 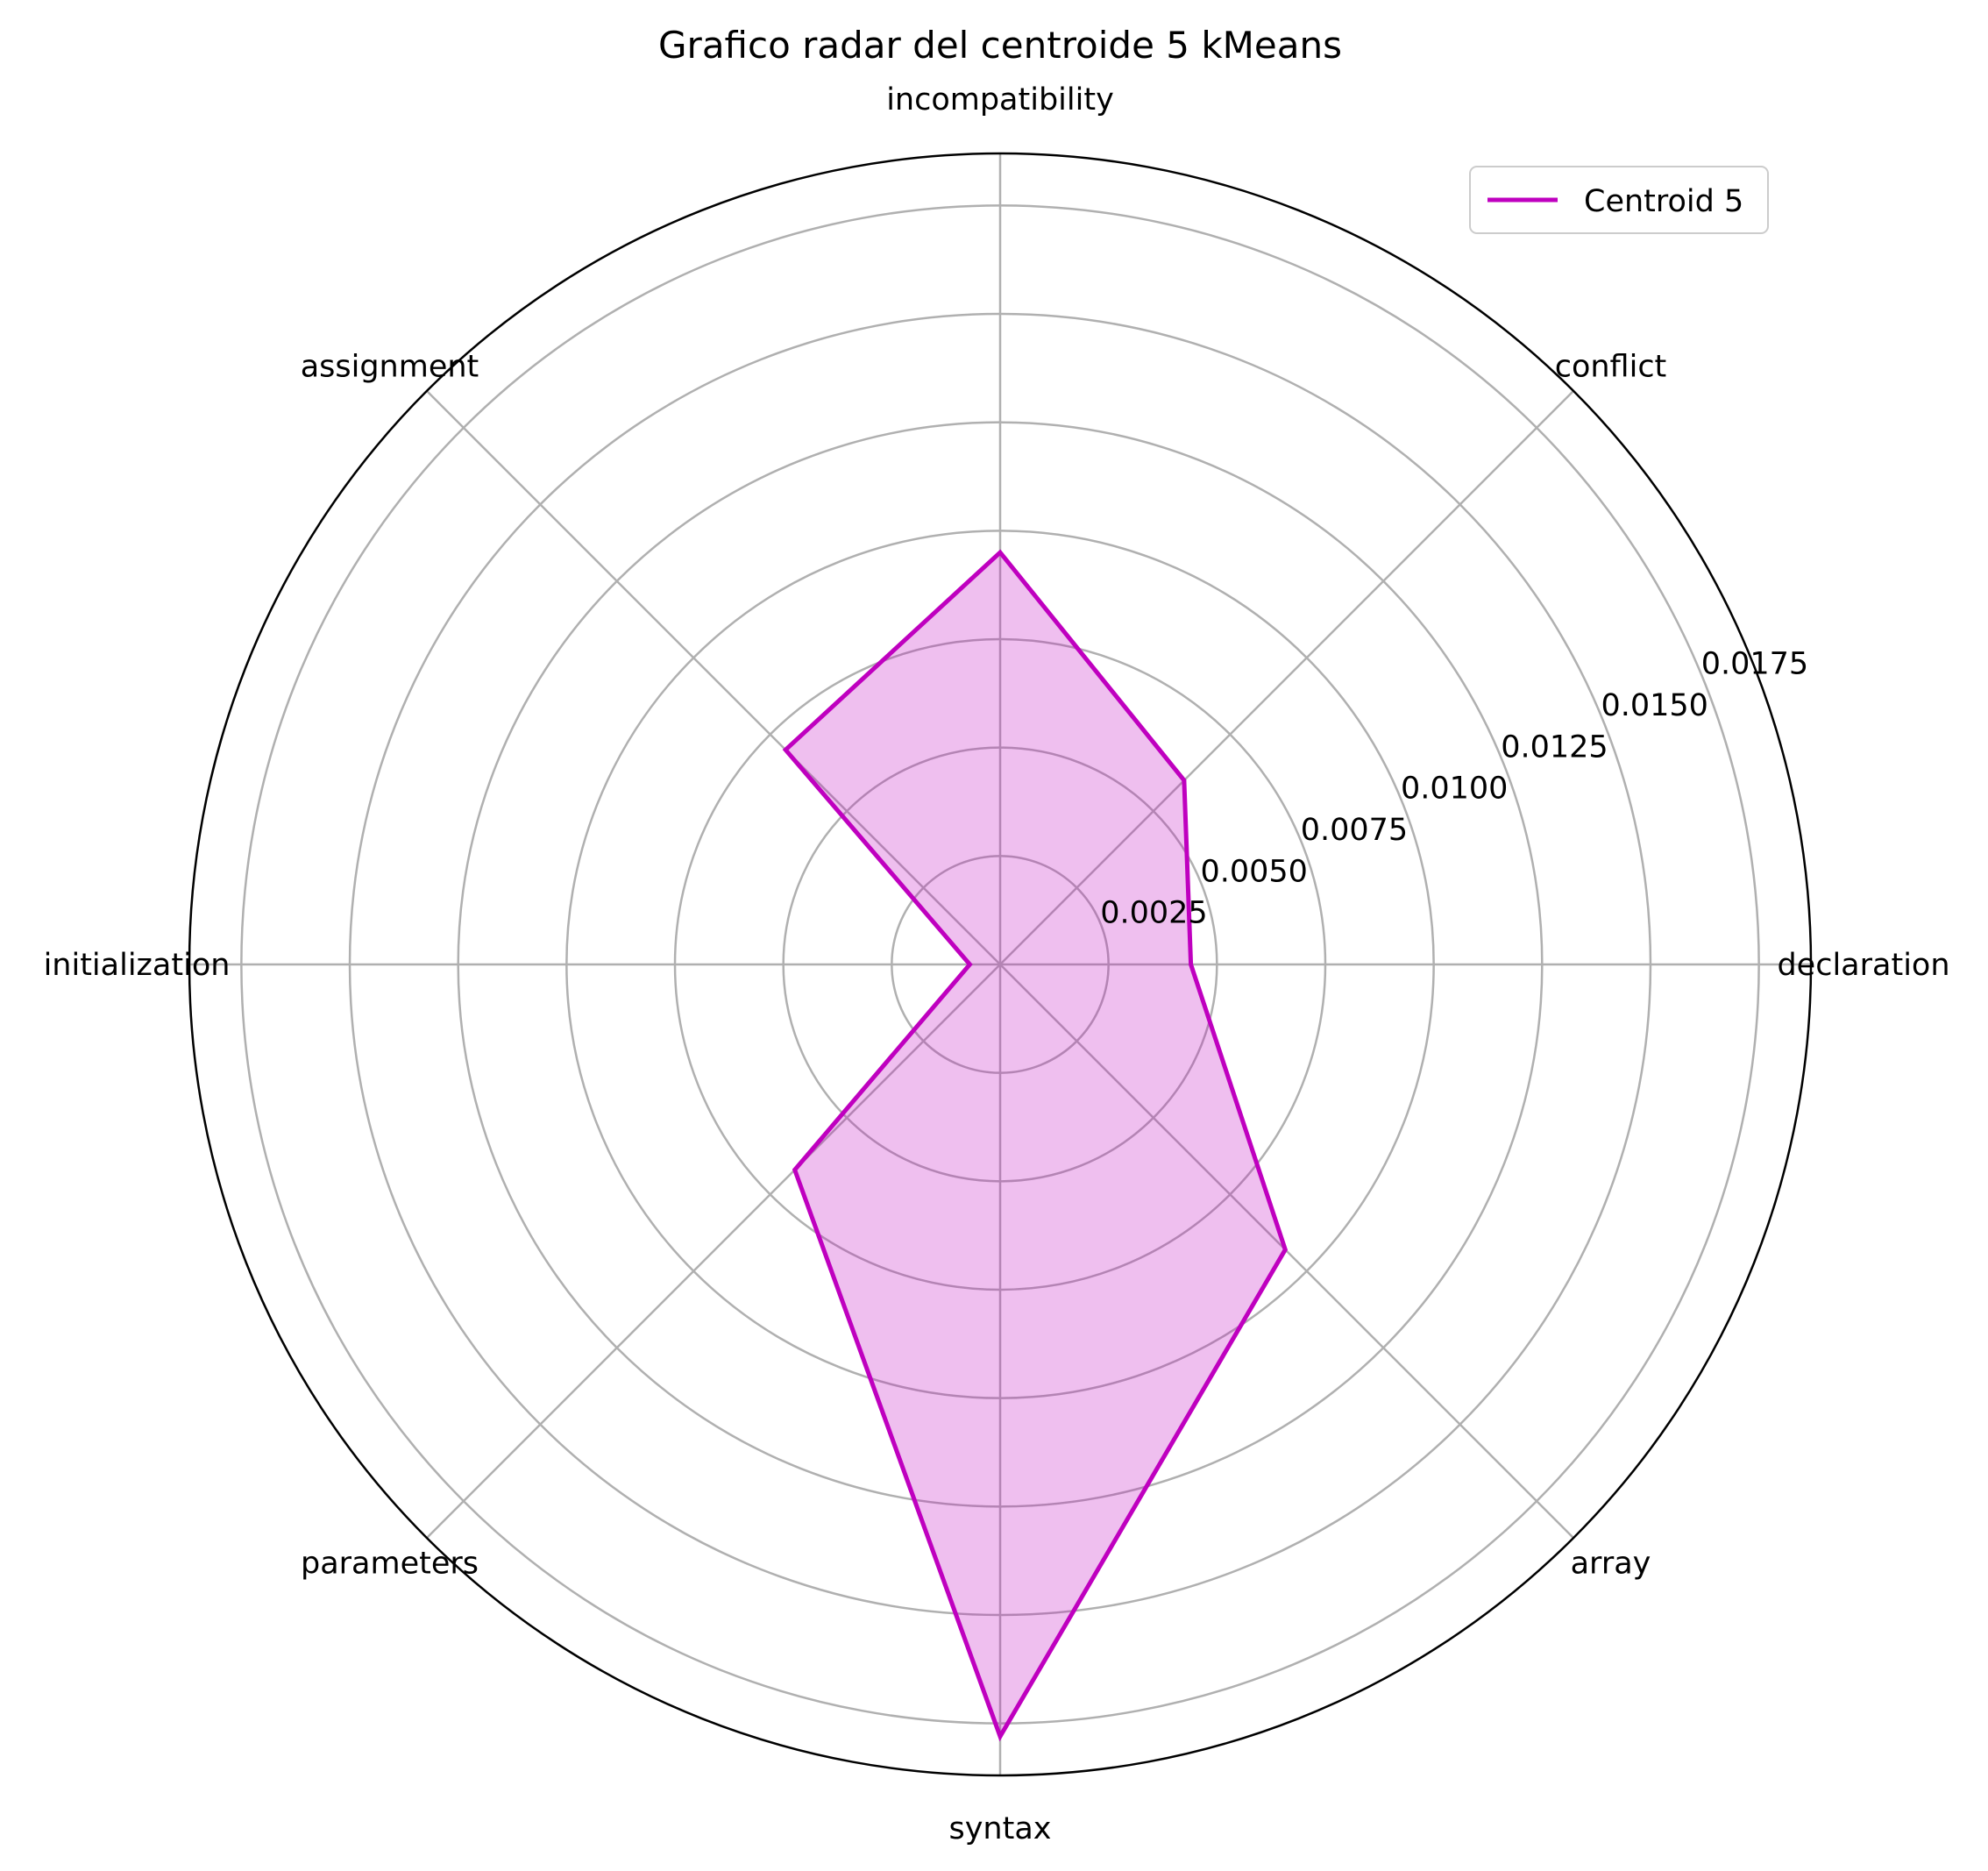 I want to click on legend: Centroid 5, so click(x=1619, y=200).